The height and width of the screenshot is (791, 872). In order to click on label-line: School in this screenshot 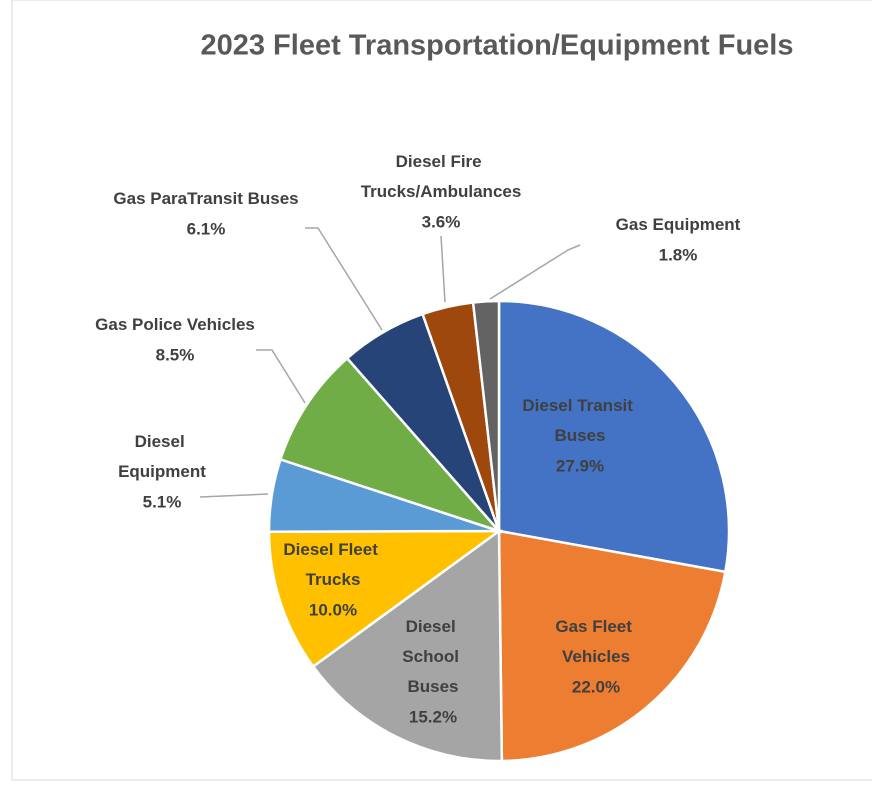, I will do `click(432, 656)`.